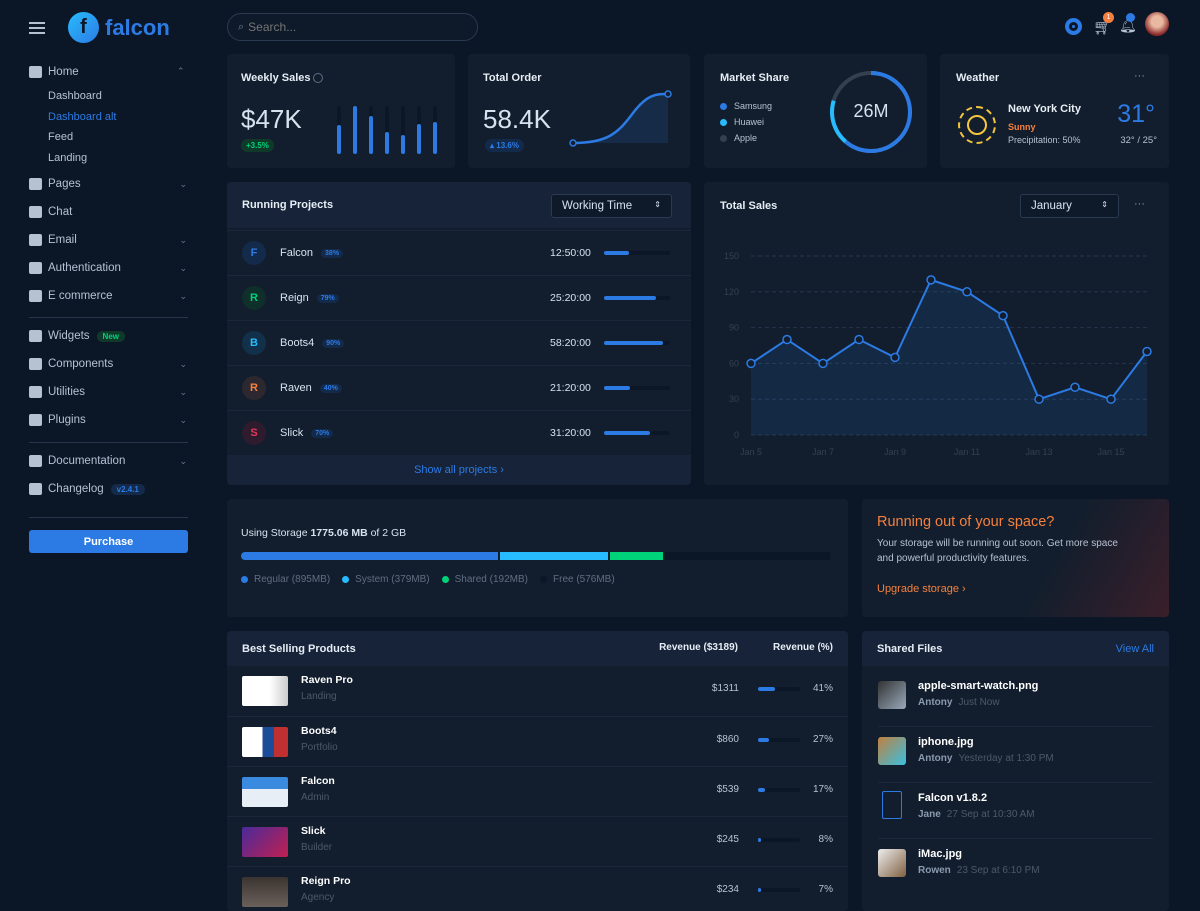 The image size is (1200, 911). I want to click on product-revenue-bar, so click(779, 790).